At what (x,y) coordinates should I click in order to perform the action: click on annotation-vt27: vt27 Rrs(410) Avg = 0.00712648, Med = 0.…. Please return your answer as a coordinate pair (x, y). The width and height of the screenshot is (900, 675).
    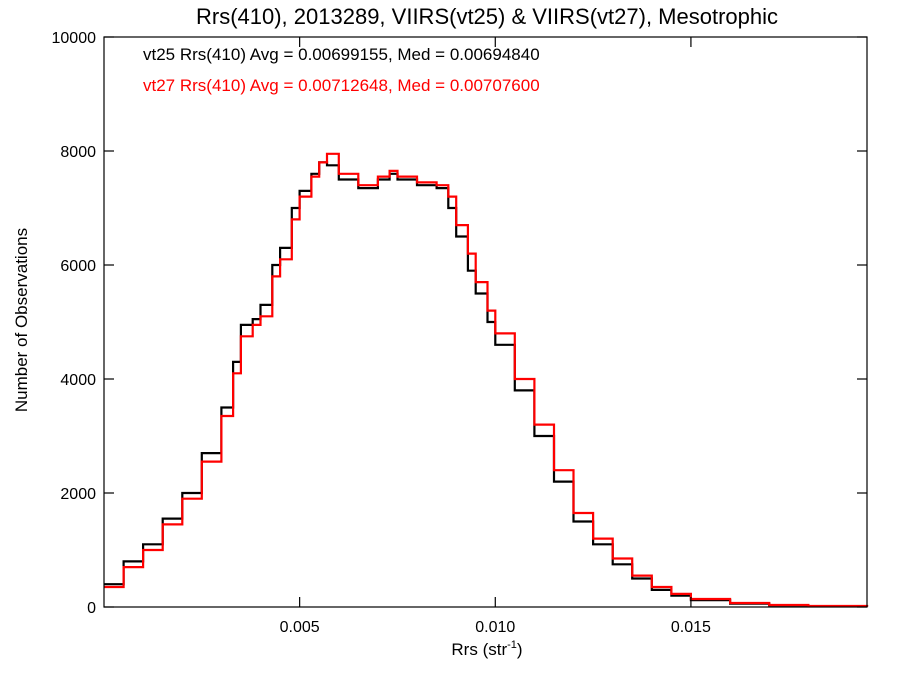
    Looking at the image, I should click on (341, 85).